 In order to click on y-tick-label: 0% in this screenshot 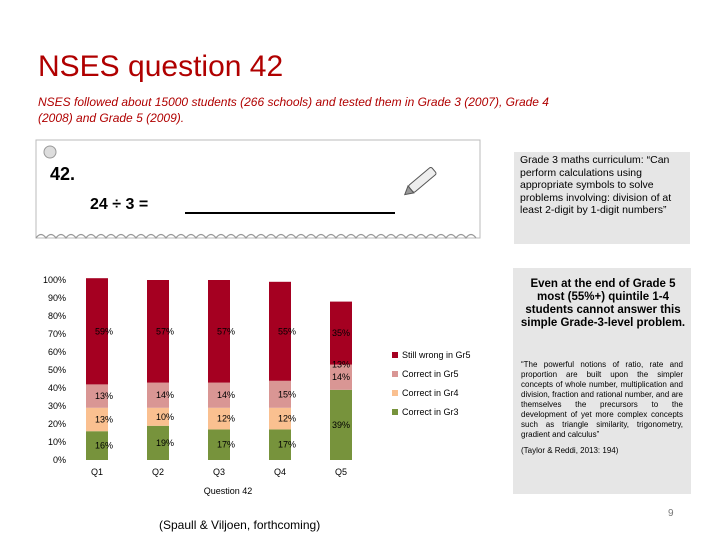, I will do `click(59, 460)`.